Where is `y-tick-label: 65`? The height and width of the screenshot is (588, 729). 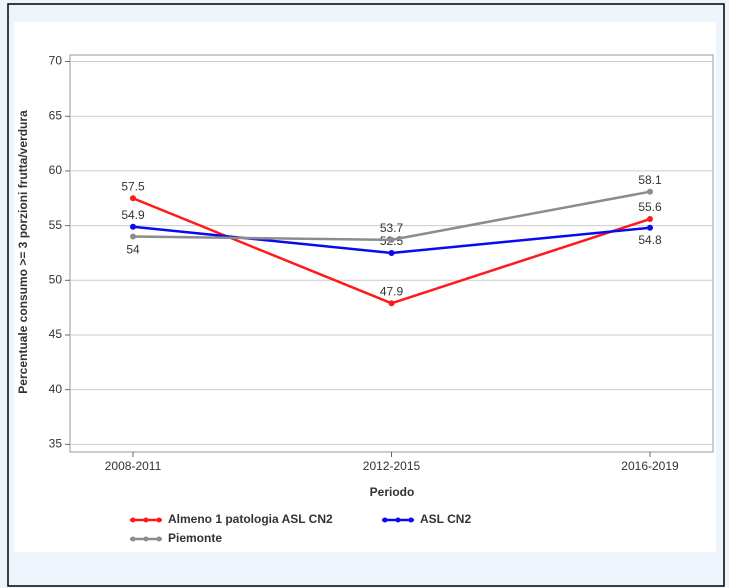 y-tick-label: 65 is located at coordinates (56, 115).